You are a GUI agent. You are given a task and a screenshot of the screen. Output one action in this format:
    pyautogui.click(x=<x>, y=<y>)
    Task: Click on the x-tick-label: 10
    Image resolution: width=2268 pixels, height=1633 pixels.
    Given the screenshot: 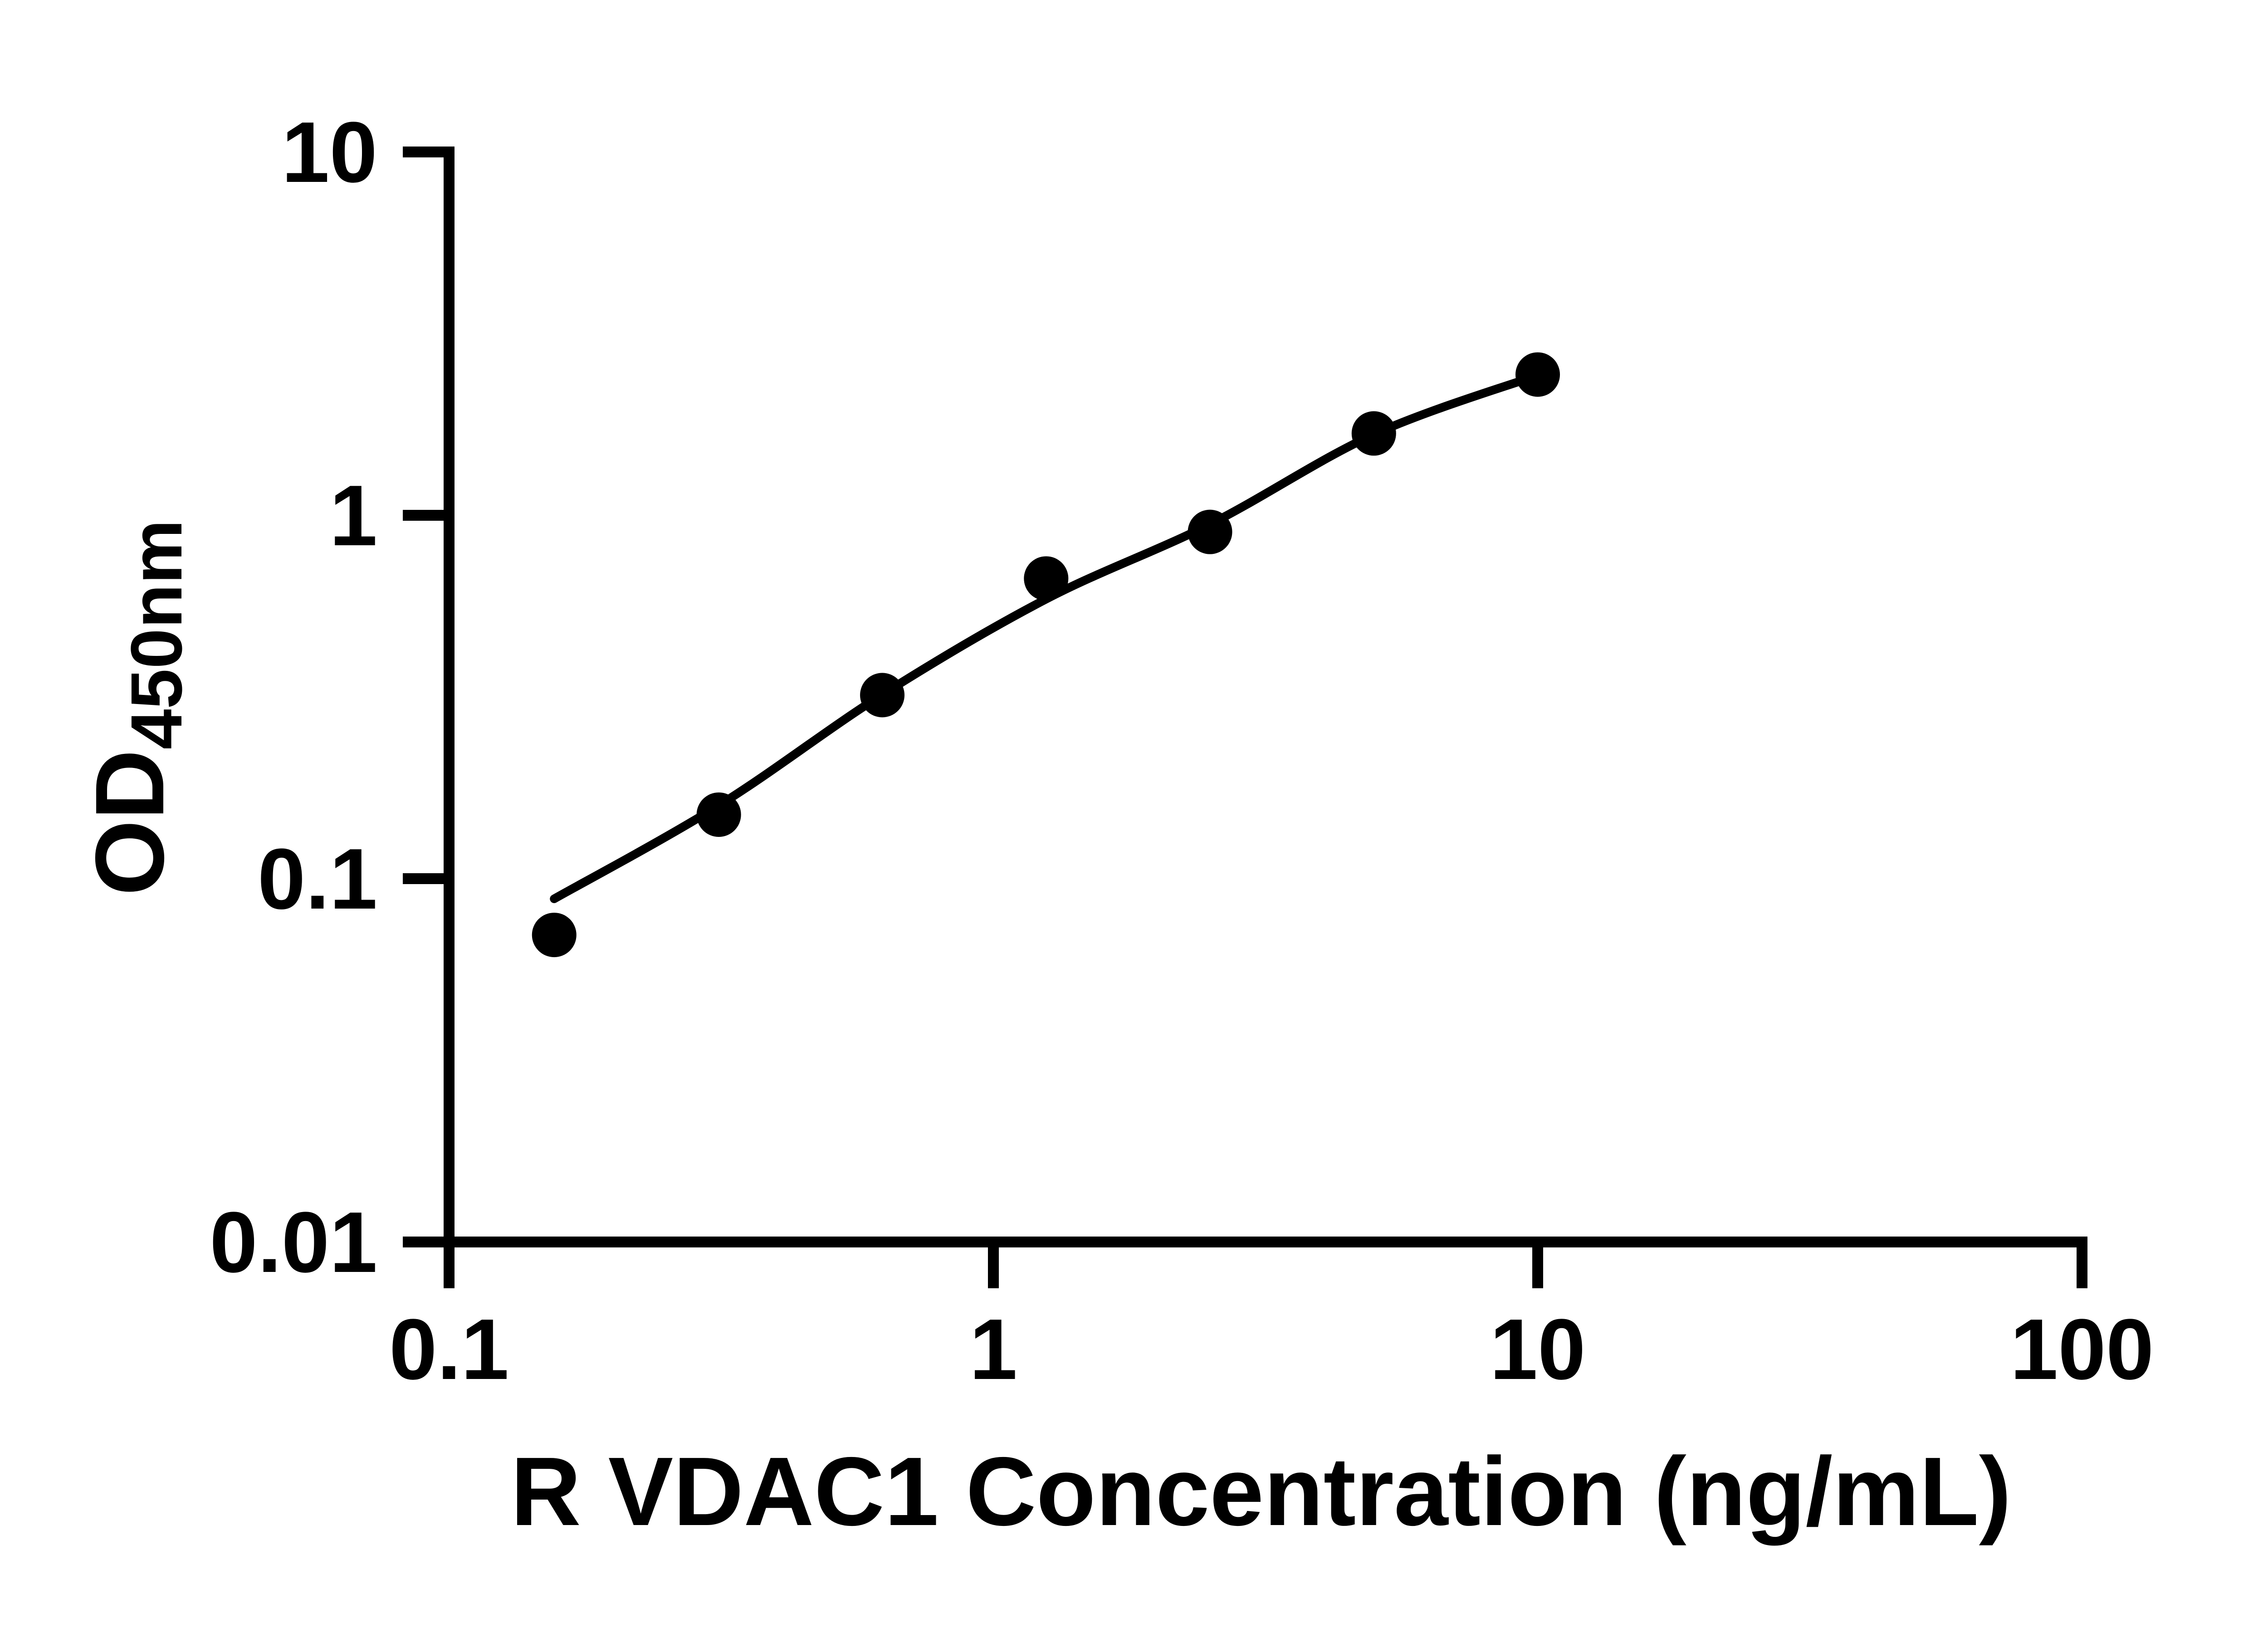 What is the action you would take?
    pyautogui.click(x=1537, y=1349)
    